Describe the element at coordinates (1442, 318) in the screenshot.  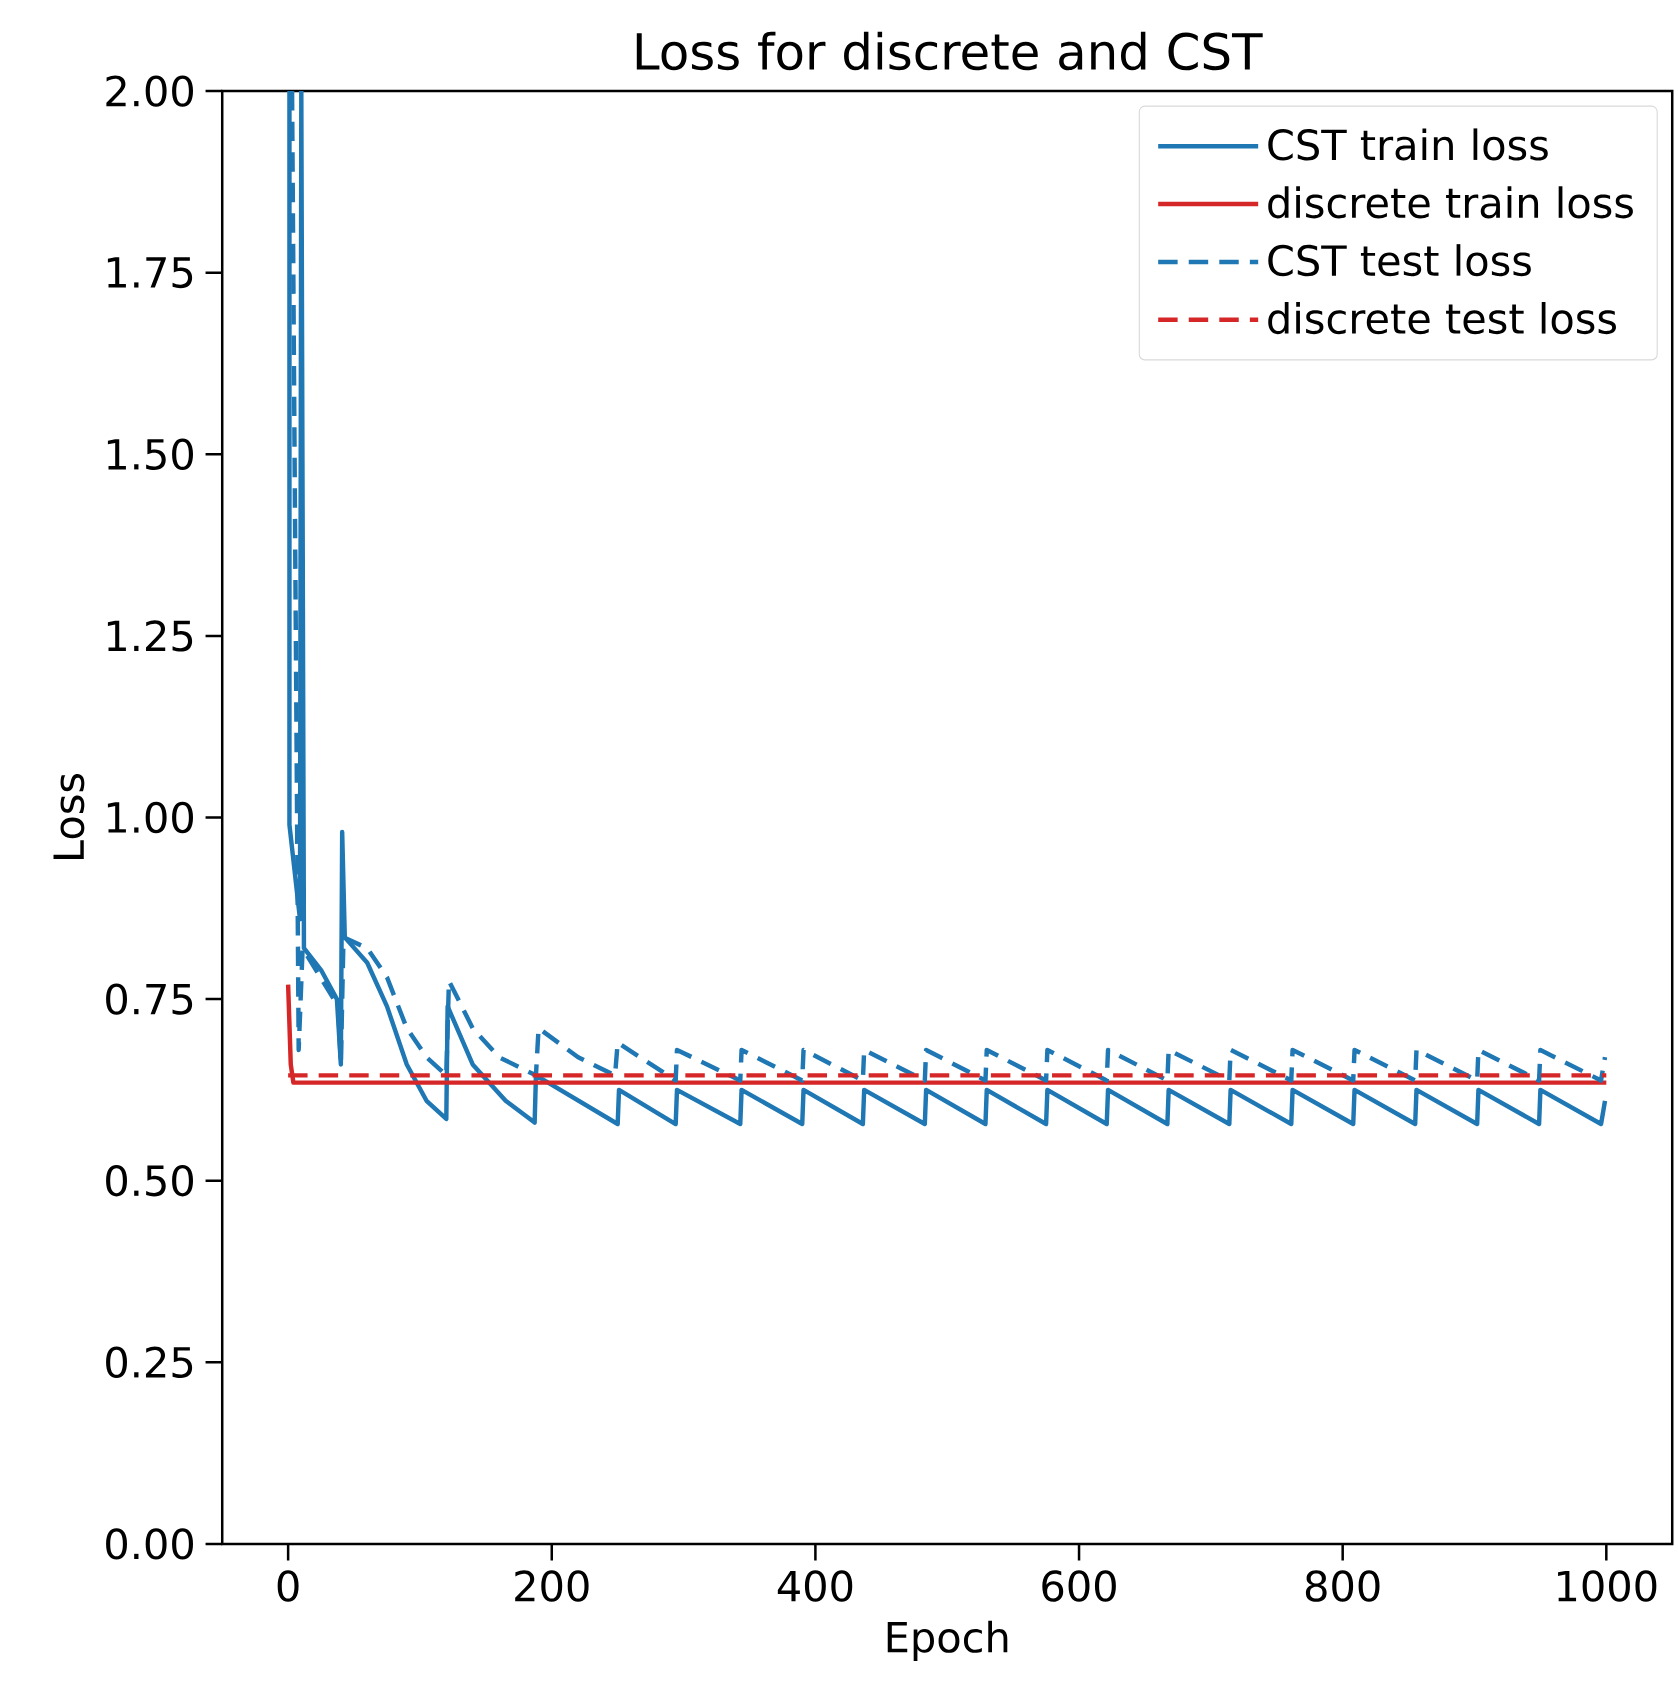
I see `legend-label: discrete test loss` at that location.